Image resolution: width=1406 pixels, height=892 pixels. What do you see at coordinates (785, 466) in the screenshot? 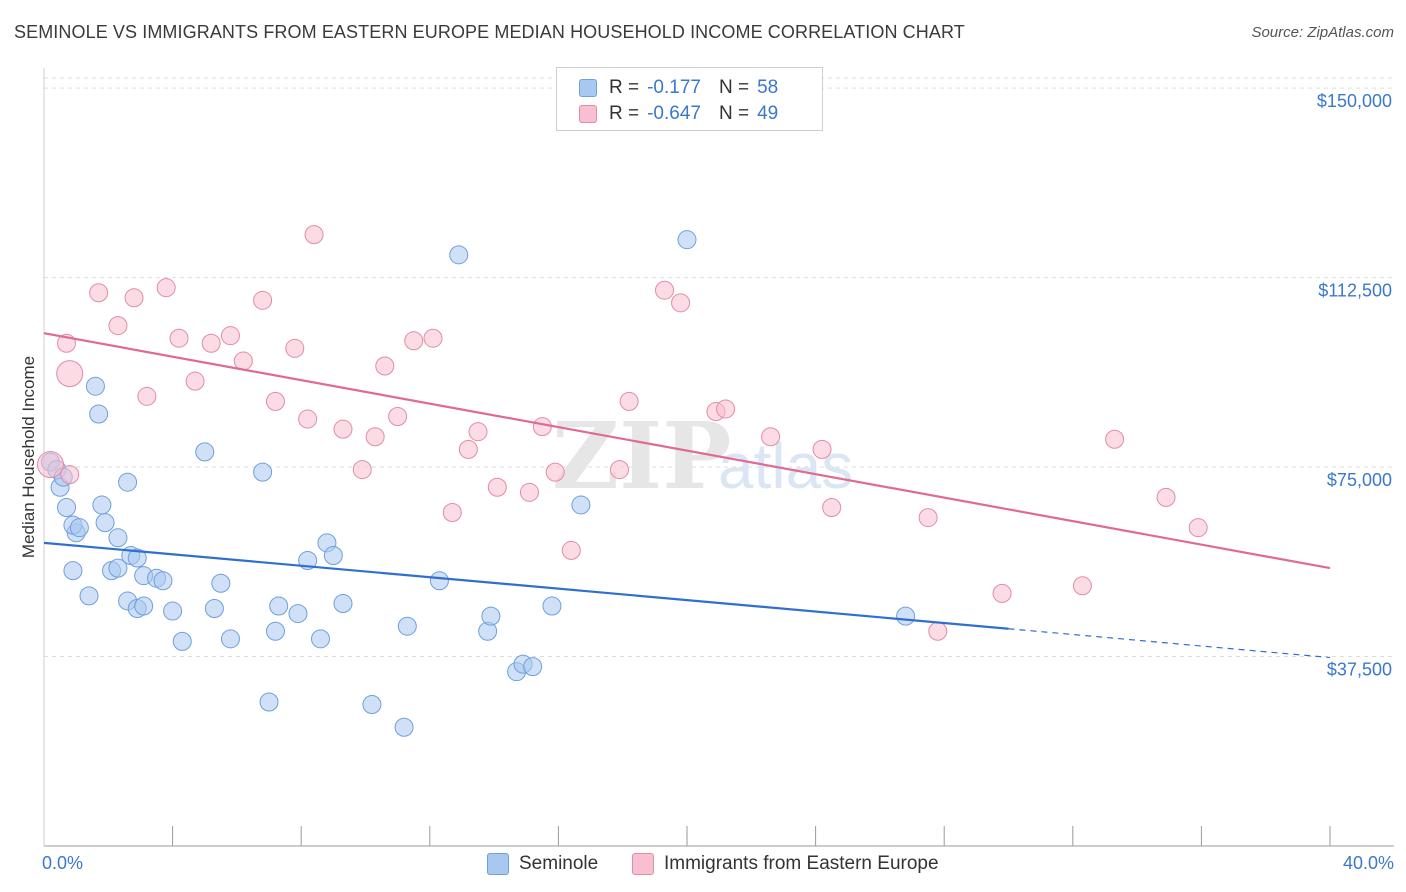
I see `watermark-atlas: atlas` at bounding box center [785, 466].